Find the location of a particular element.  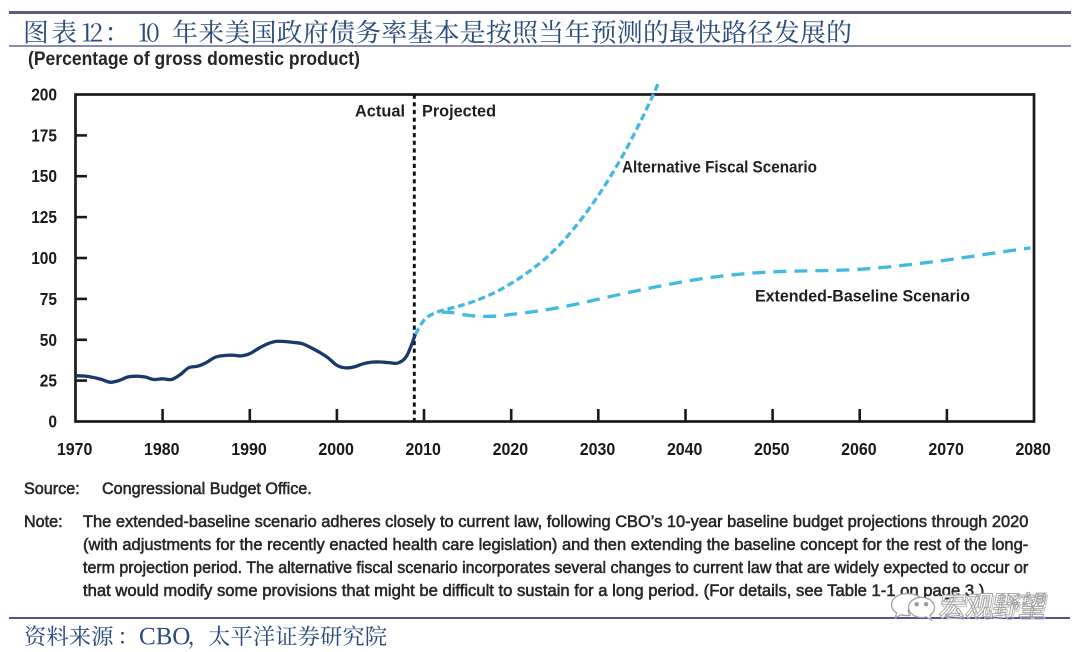

svg-text: 25 is located at coordinates (49, 381).